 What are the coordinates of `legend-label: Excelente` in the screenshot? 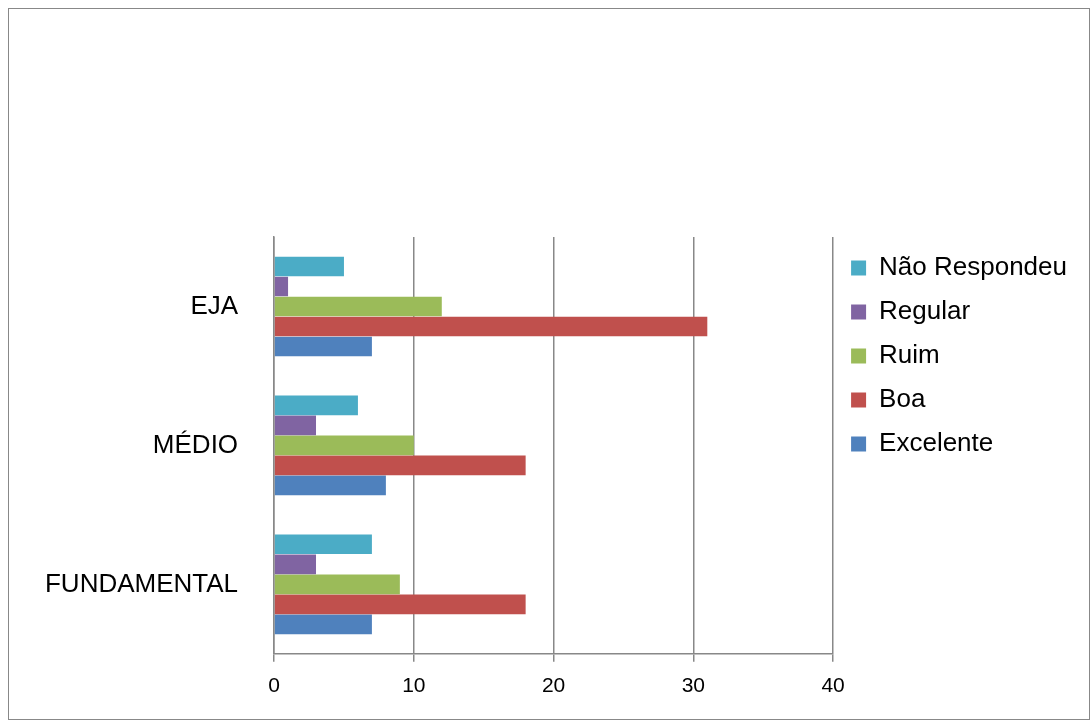 It's located at (936, 442).